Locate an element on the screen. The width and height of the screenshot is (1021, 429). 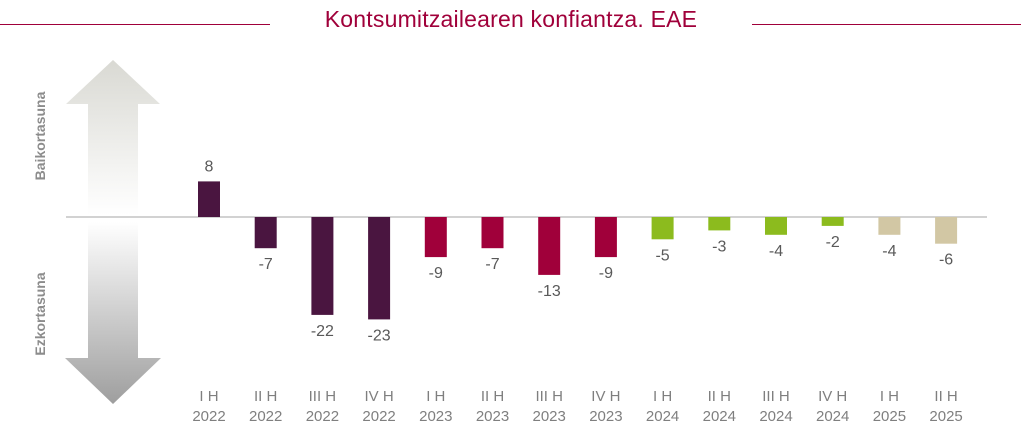
x-tick-year-9: 2024 is located at coordinates (719, 416).